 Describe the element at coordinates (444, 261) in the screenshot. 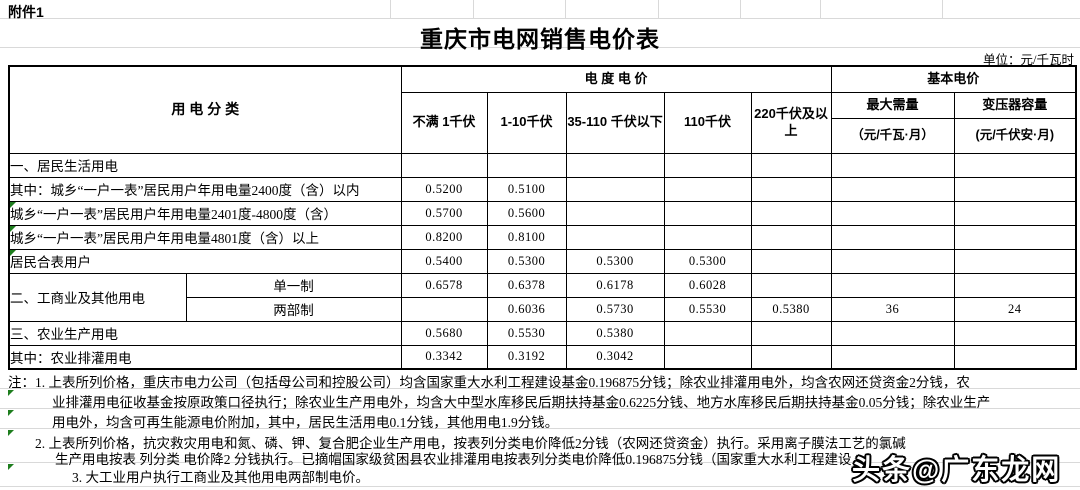

I see `price-cell: 0.5400` at that location.